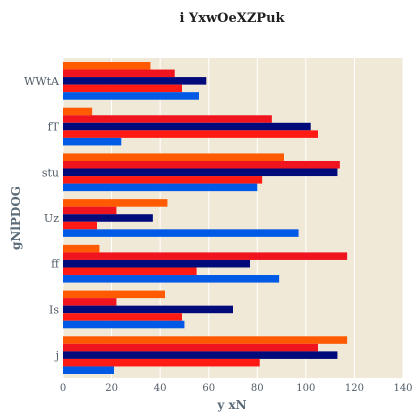  I want to click on chart-title: i YxwOeXZPuk, so click(232, 18).